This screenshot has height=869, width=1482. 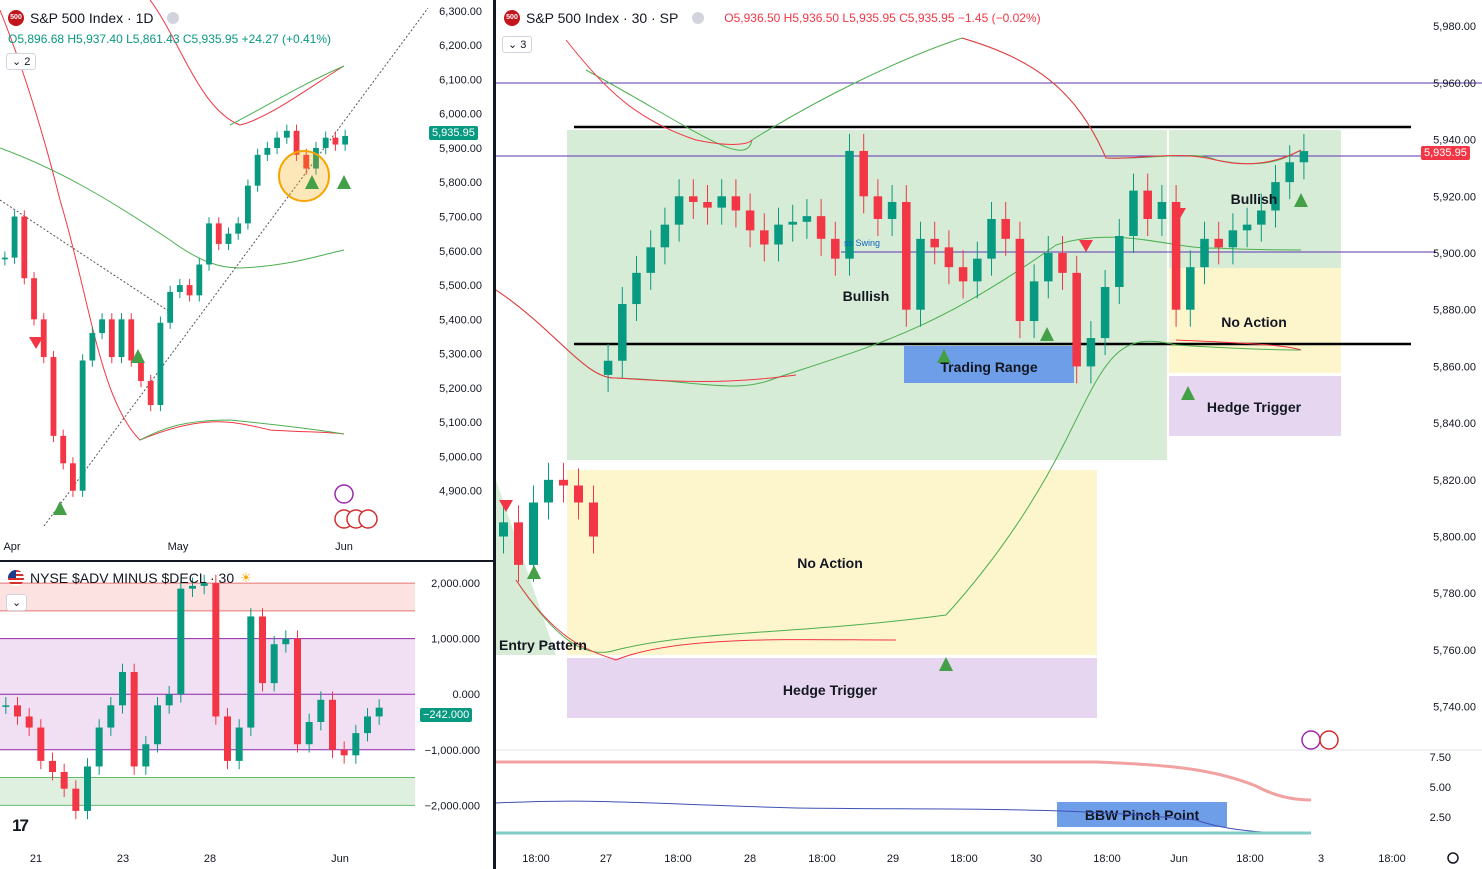 I want to click on bbw-y-tick: 5.00, so click(x=1440, y=788).